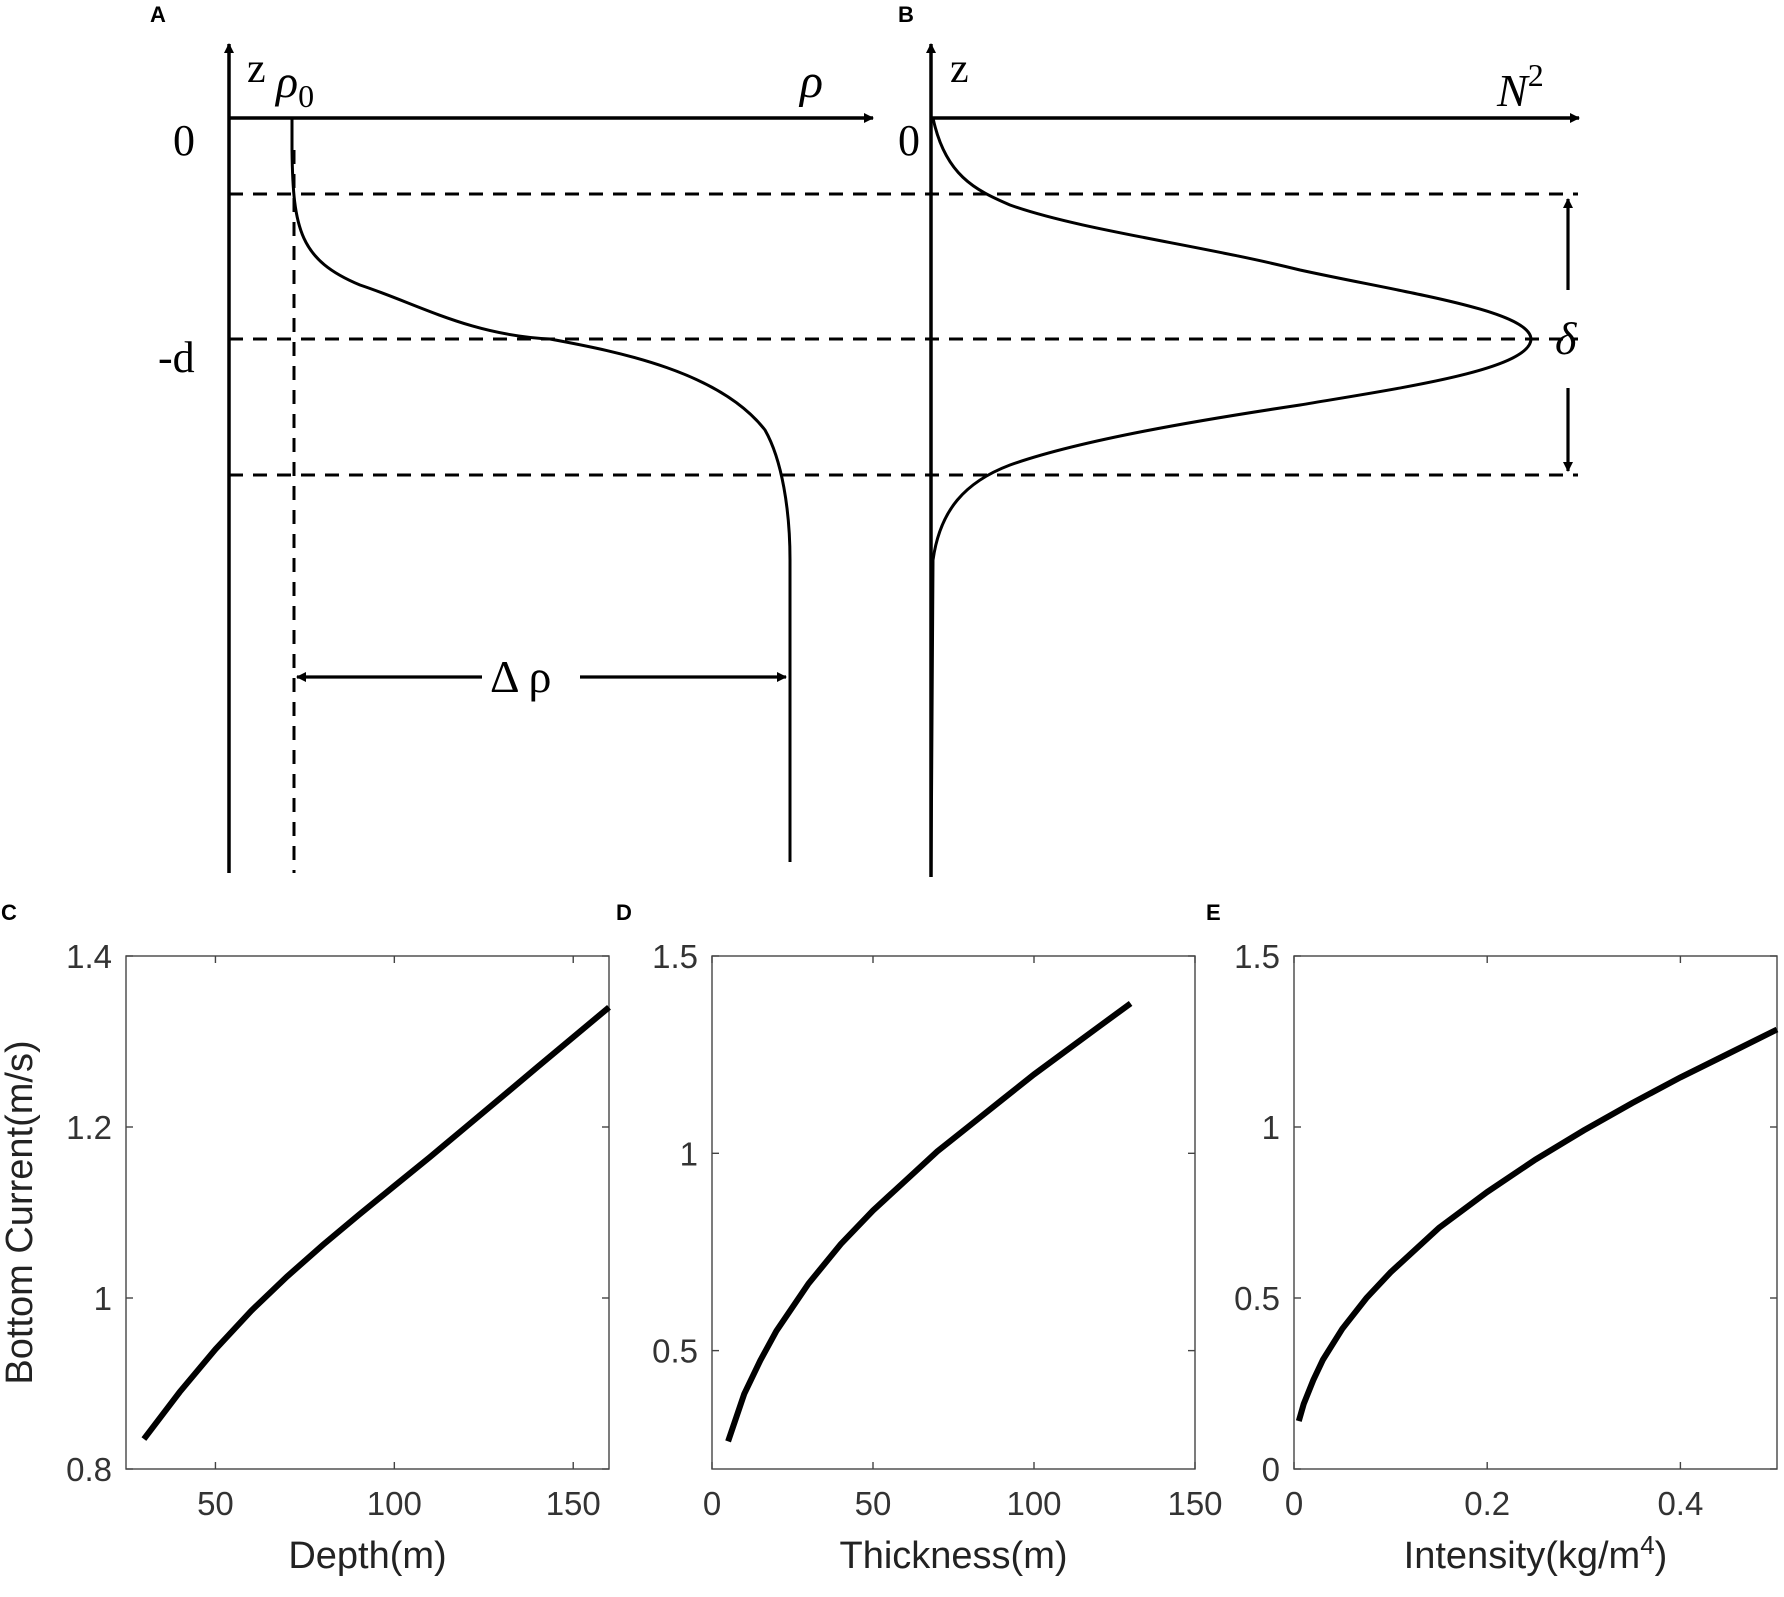 This screenshot has height=1597, width=1784. Describe the element at coordinates (1271, 1469) in the screenshot. I see `y-tick-label: 0` at that location.